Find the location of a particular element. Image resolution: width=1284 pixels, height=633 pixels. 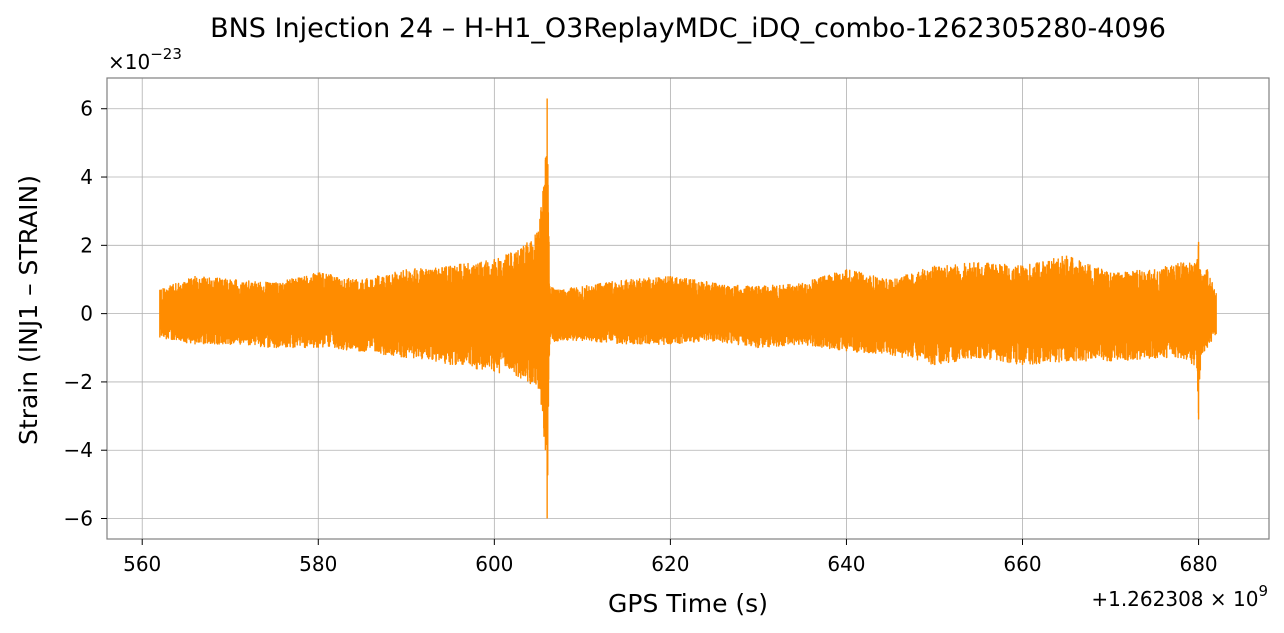

x-tick-label: 660 is located at coordinates (1022, 564).